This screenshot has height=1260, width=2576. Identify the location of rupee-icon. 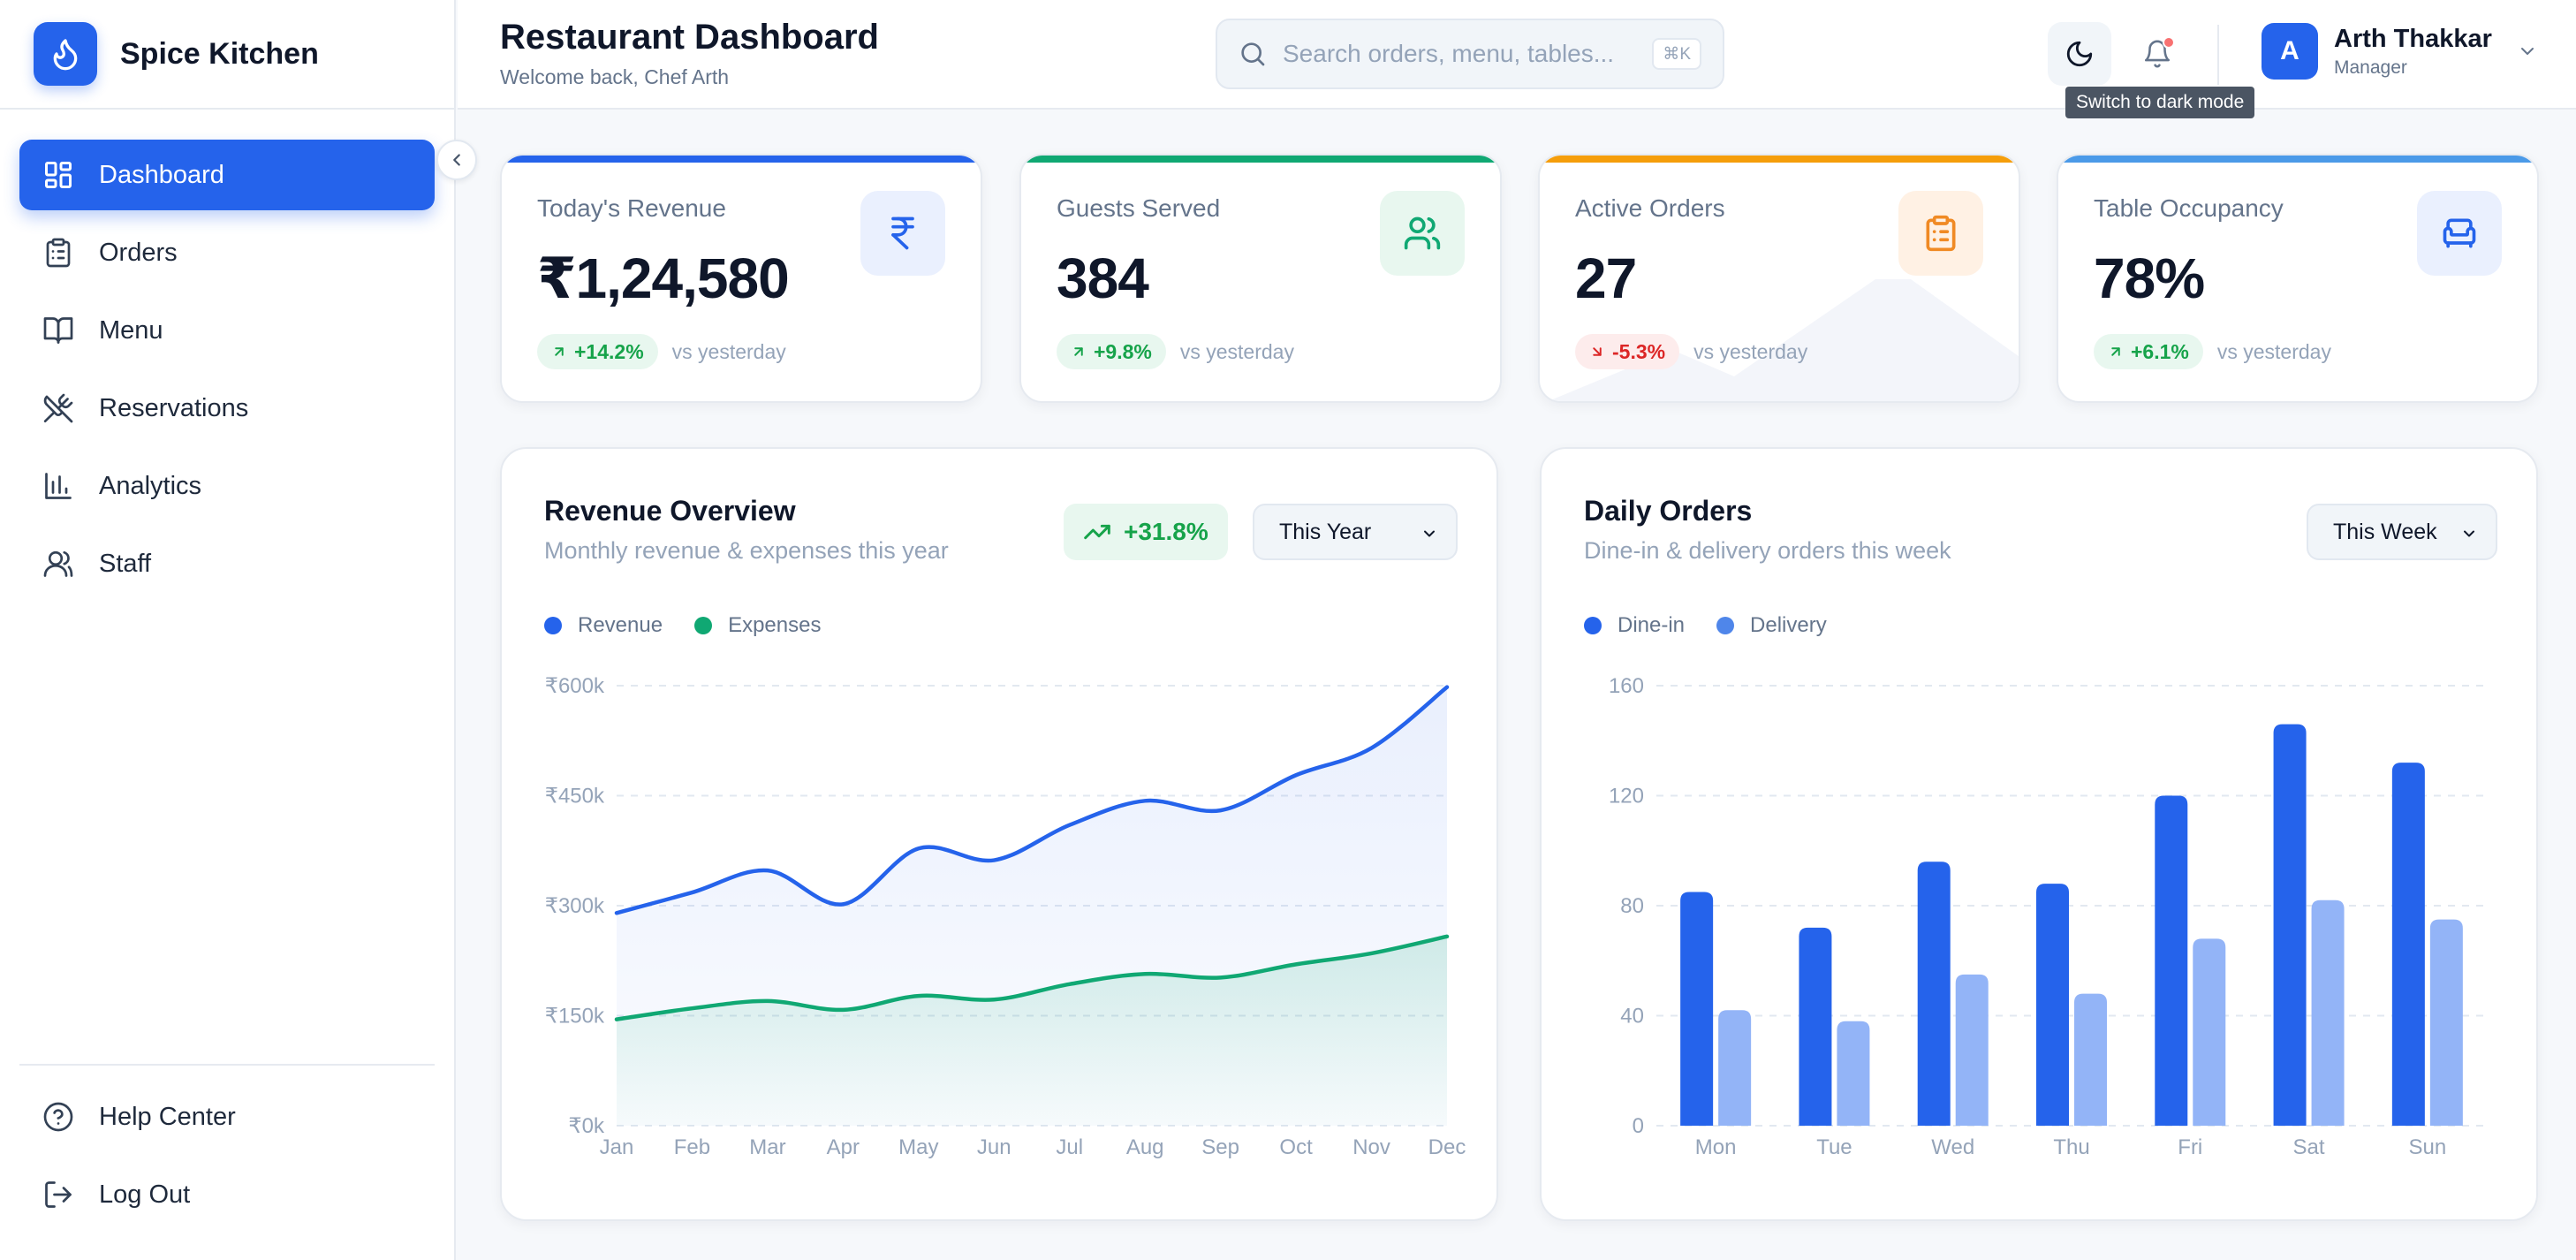
(903, 233).